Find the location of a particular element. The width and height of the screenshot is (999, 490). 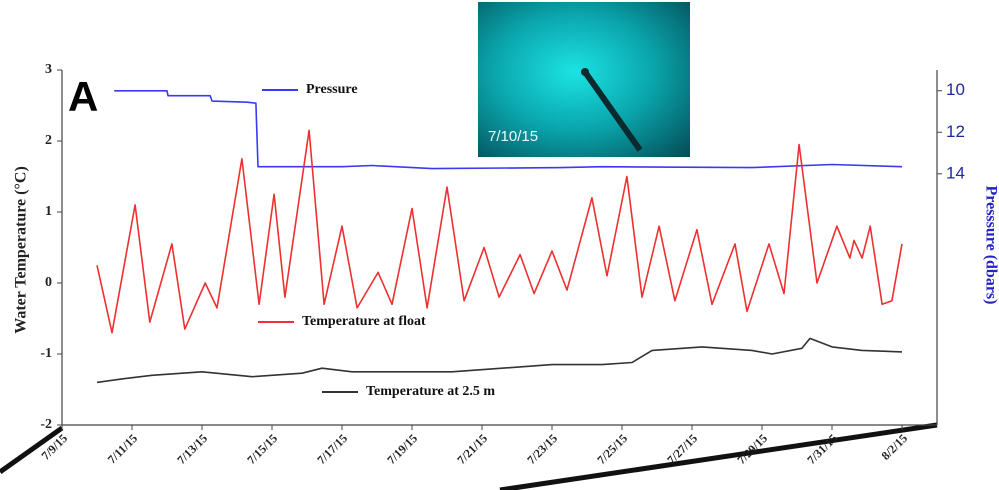

y2-axis-label: Presssure (dbars) is located at coordinates (990, 245).